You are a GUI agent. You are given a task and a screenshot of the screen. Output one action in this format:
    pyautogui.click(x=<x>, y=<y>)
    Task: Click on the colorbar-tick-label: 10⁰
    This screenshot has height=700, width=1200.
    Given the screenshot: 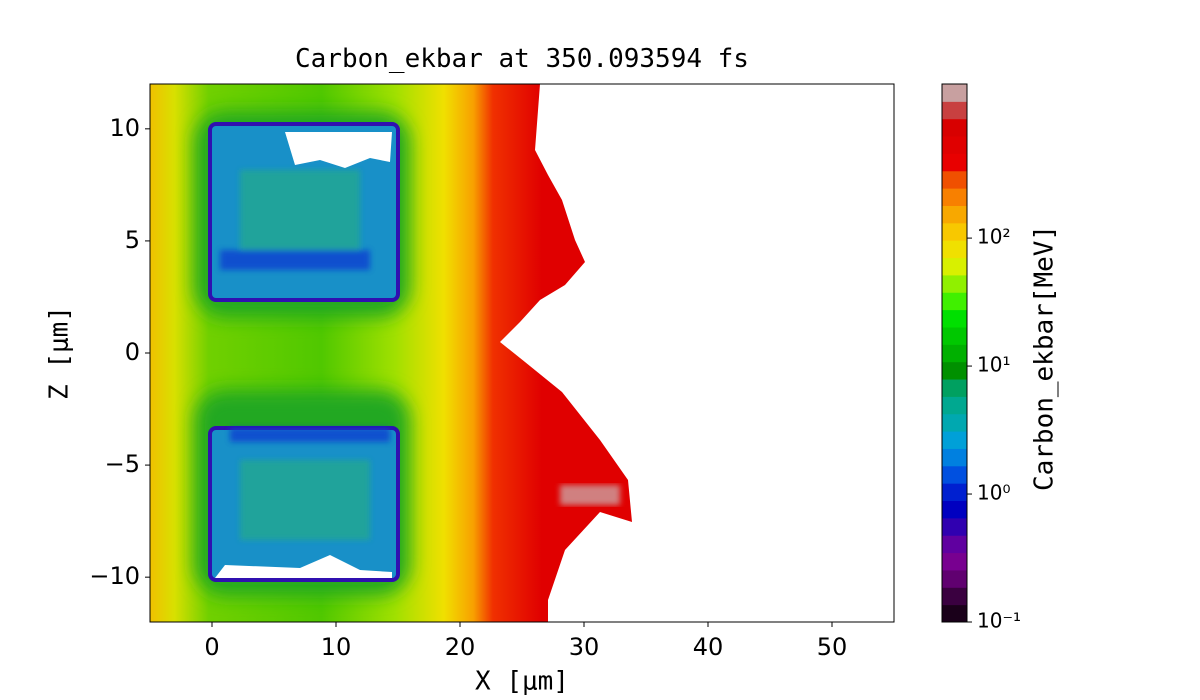 What is the action you would take?
    pyautogui.click(x=993, y=493)
    